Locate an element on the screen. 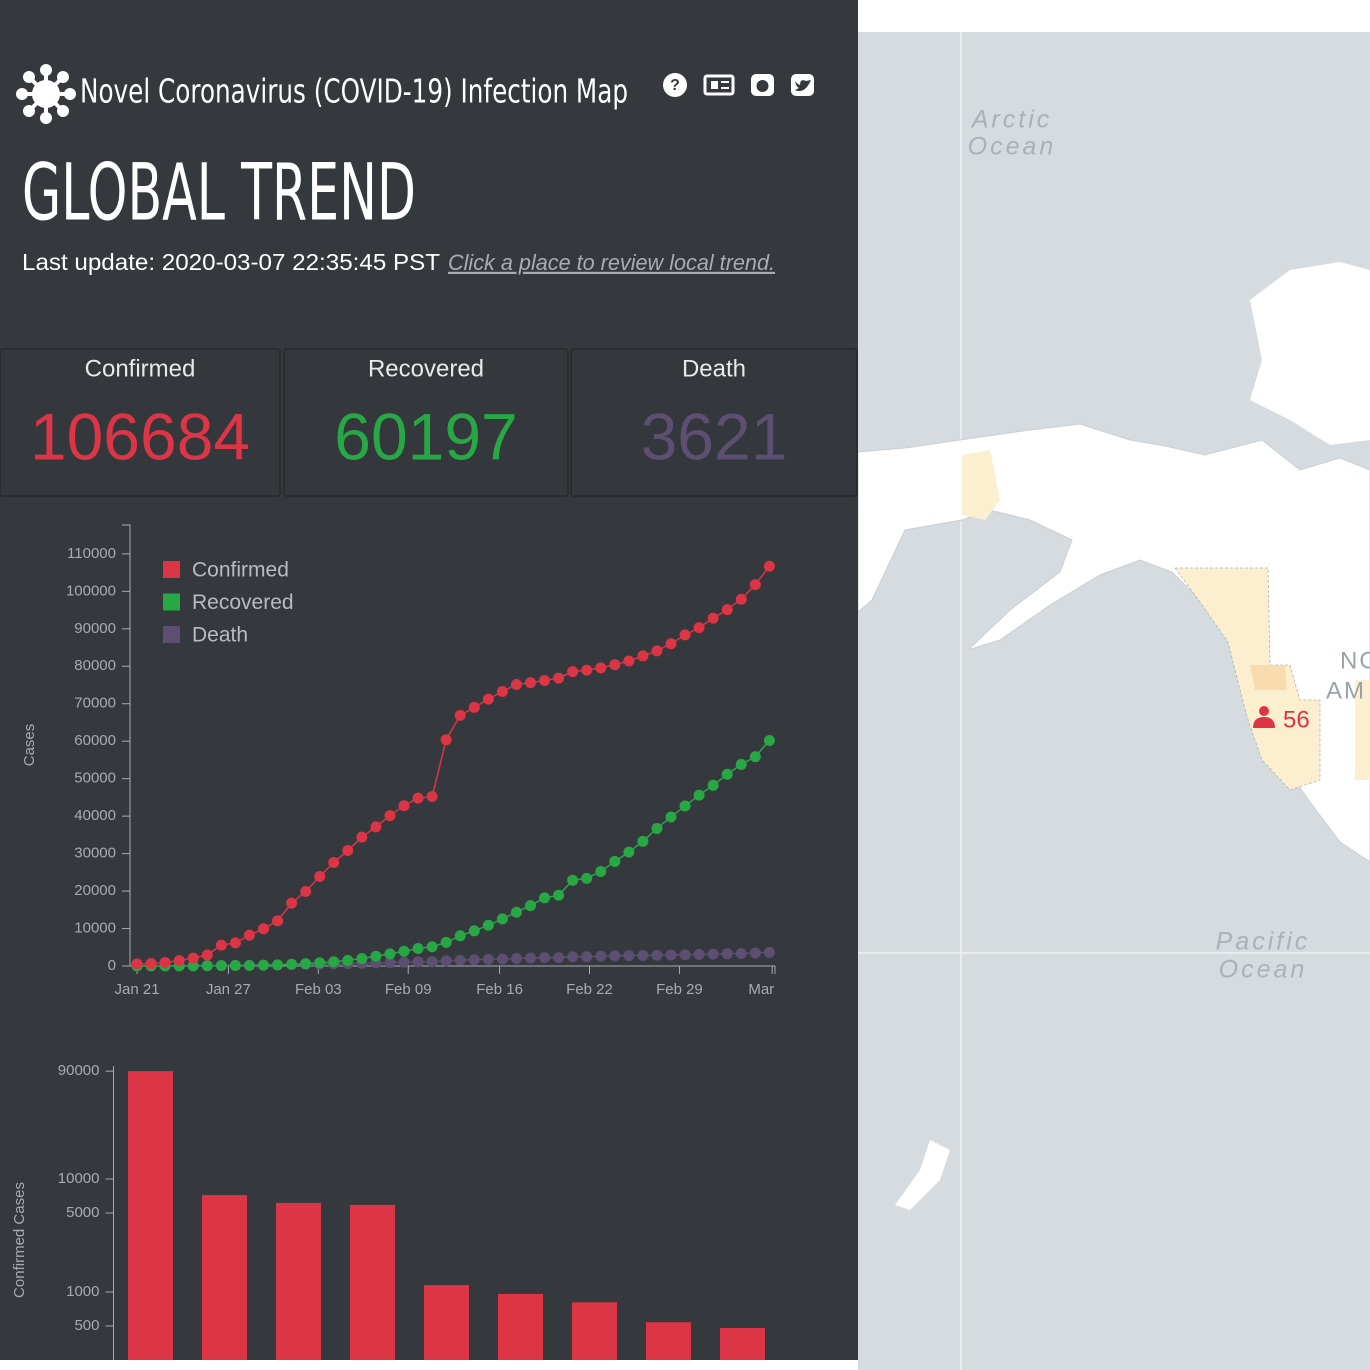 The height and width of the screenshot is (1370, 1370). y-tick-label: 10000 is located at coordinates (79, 1178).